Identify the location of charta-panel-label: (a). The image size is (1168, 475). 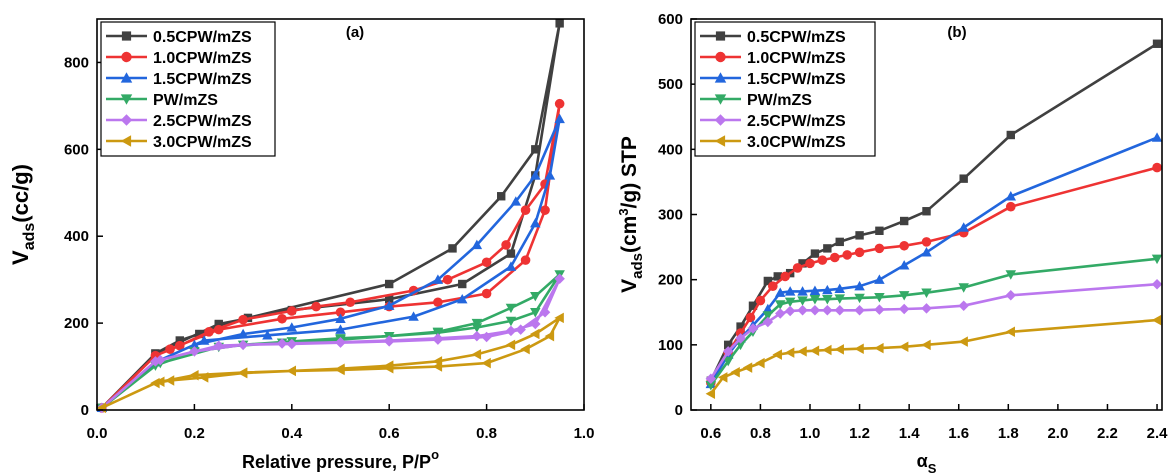
(355, 32).